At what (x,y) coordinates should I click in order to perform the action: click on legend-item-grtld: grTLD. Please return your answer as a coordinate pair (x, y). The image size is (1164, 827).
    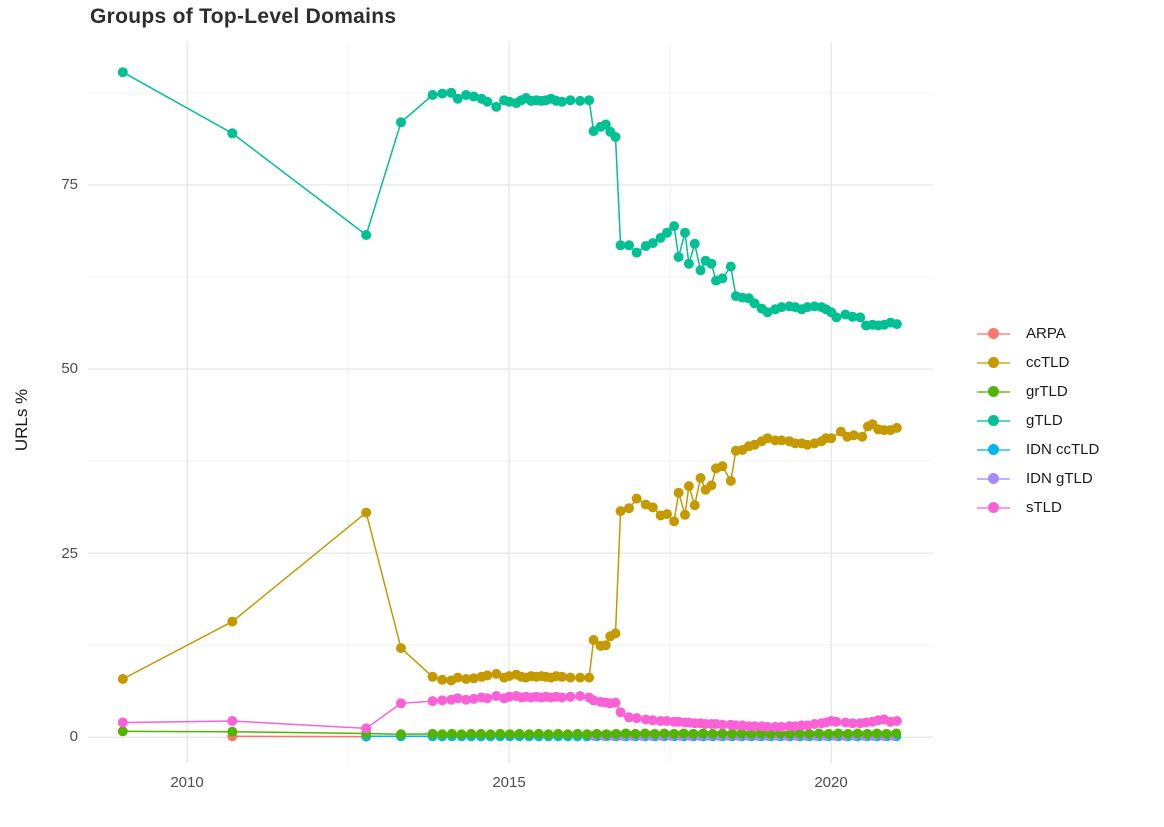
    Looking at the image, I should click on (1038, 391).